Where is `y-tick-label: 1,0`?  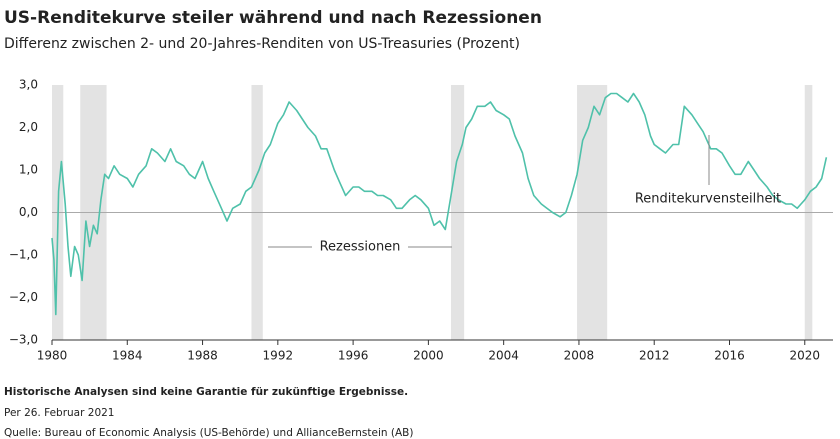 y-tick-label: 1,0 is located at coordinates (28, 170).